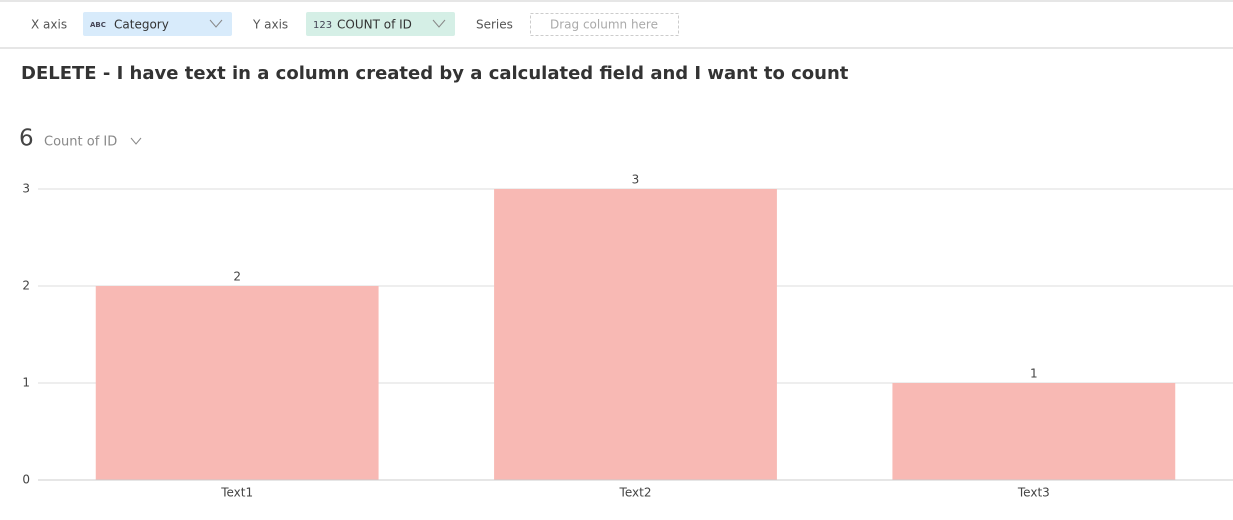 The width and height of the screenshot is (1233, 520). I want to click on value-label: 2, so click(237, 277).